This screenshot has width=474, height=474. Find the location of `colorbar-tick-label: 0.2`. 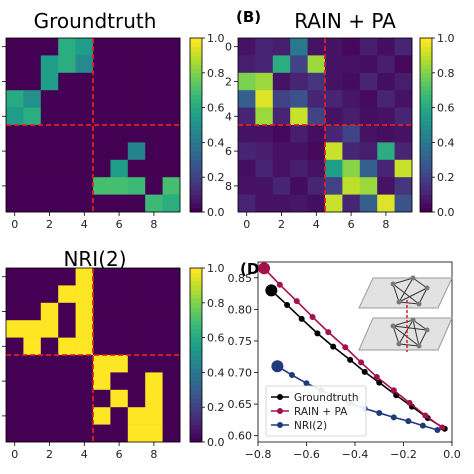

colorbar-tick-label: 0.2 is located at coordinates (216, 177).